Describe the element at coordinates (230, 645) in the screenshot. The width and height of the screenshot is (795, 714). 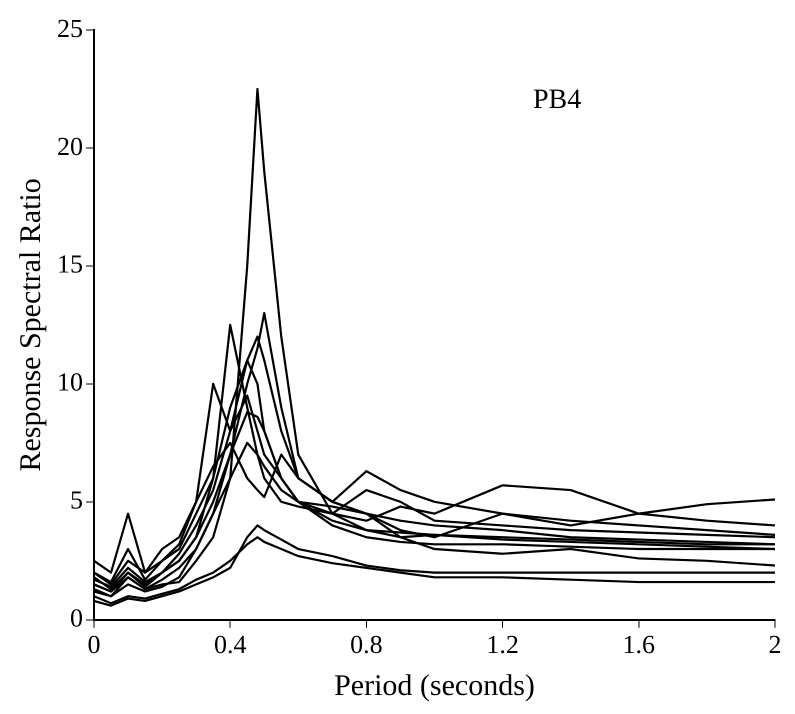
I see `x-tick-label: 0.4` at that location.